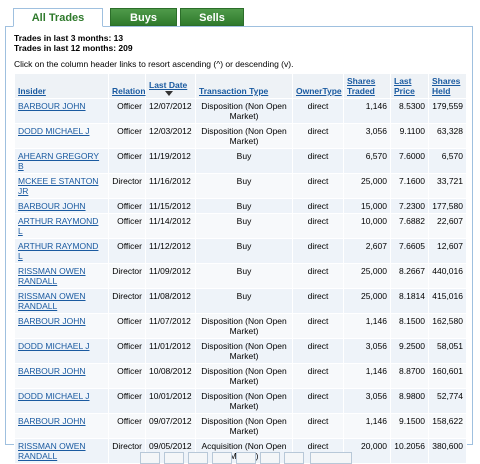 This screenshot has height=464, width=480. Describe the element at coordinates (58, 186) in the screenshot. I see `insider-link: MCKEE E STANTON JR` at that location.